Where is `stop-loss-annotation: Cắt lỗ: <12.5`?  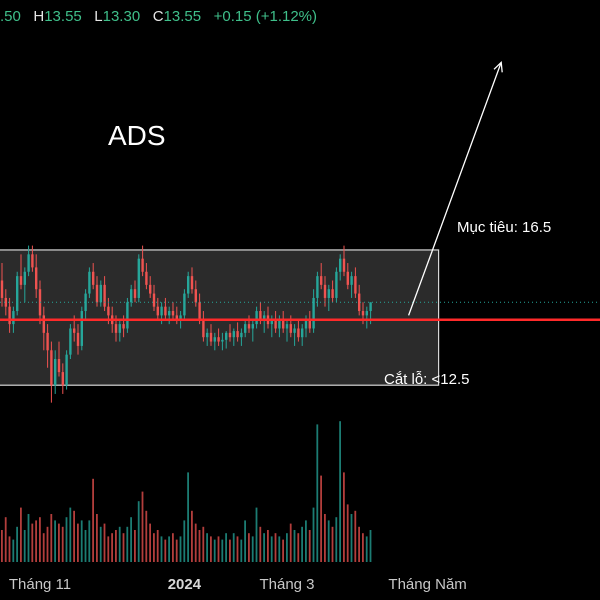
stop-loss-annotation: Cắt lỗ: <12.5 is located at coordinates (427, 379).